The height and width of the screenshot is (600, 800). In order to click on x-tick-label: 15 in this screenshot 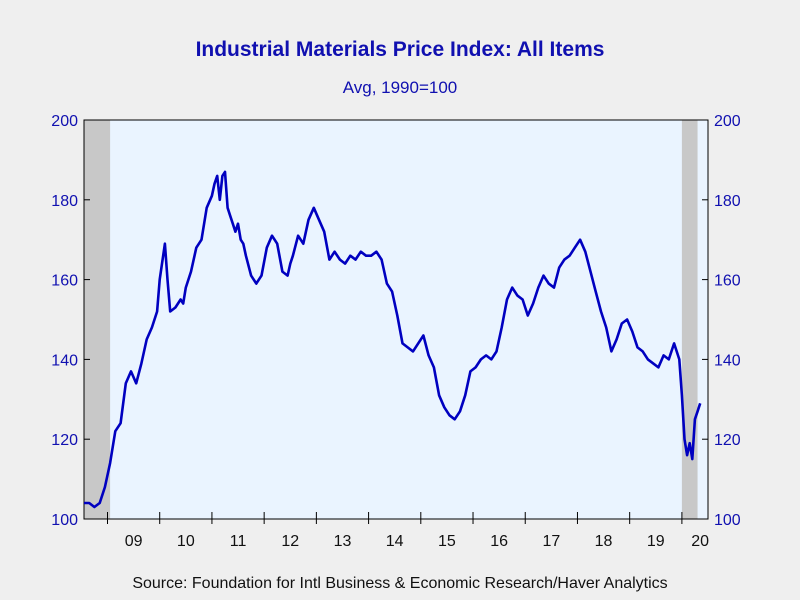, I will do `click(447, 541)`.